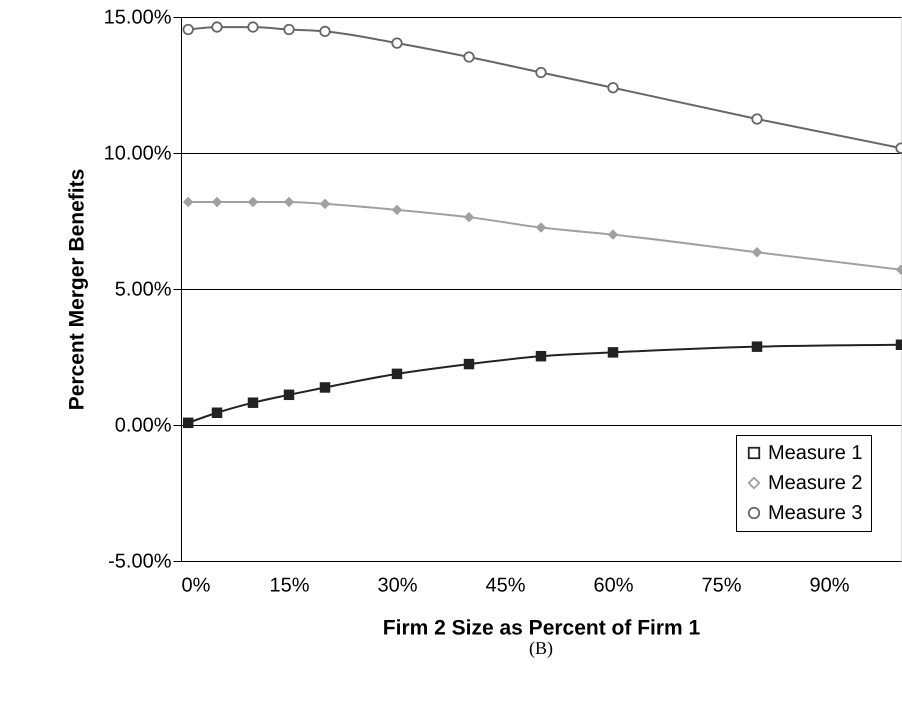 The image size is (902, 725). Describe the element at coordinates (196, 585) in the screenshot. I see `x-tick-label: 0%` at that location.